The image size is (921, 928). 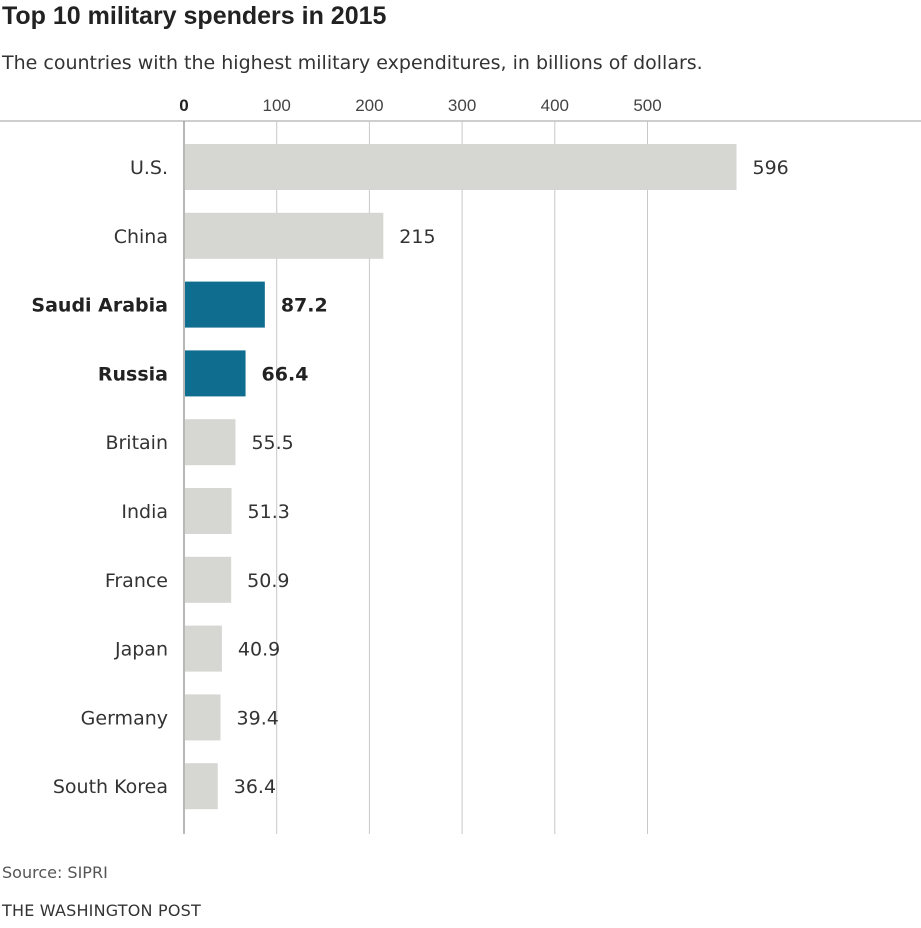 What do you see at coordinates (101, 910) in the screenshot?
I see `publisher-credit: THE WASHINGTON POST` at bounding box center [101, 910].